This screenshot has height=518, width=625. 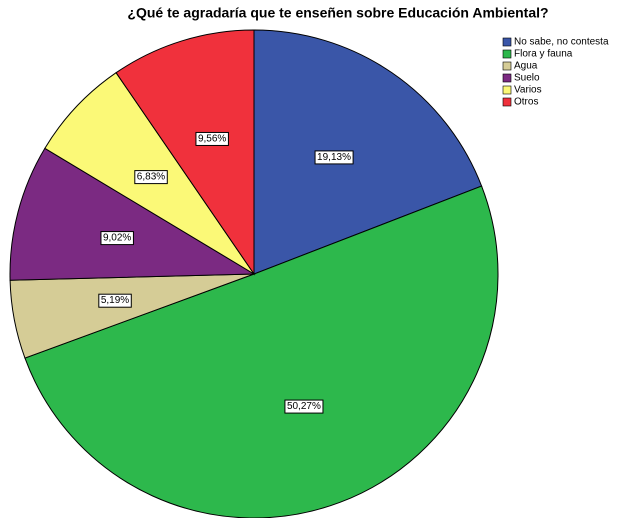 What do you see at coordinates (528, 90) in the screenshot?
I see `legend-label: Varios` at bounding box center [528, 90].